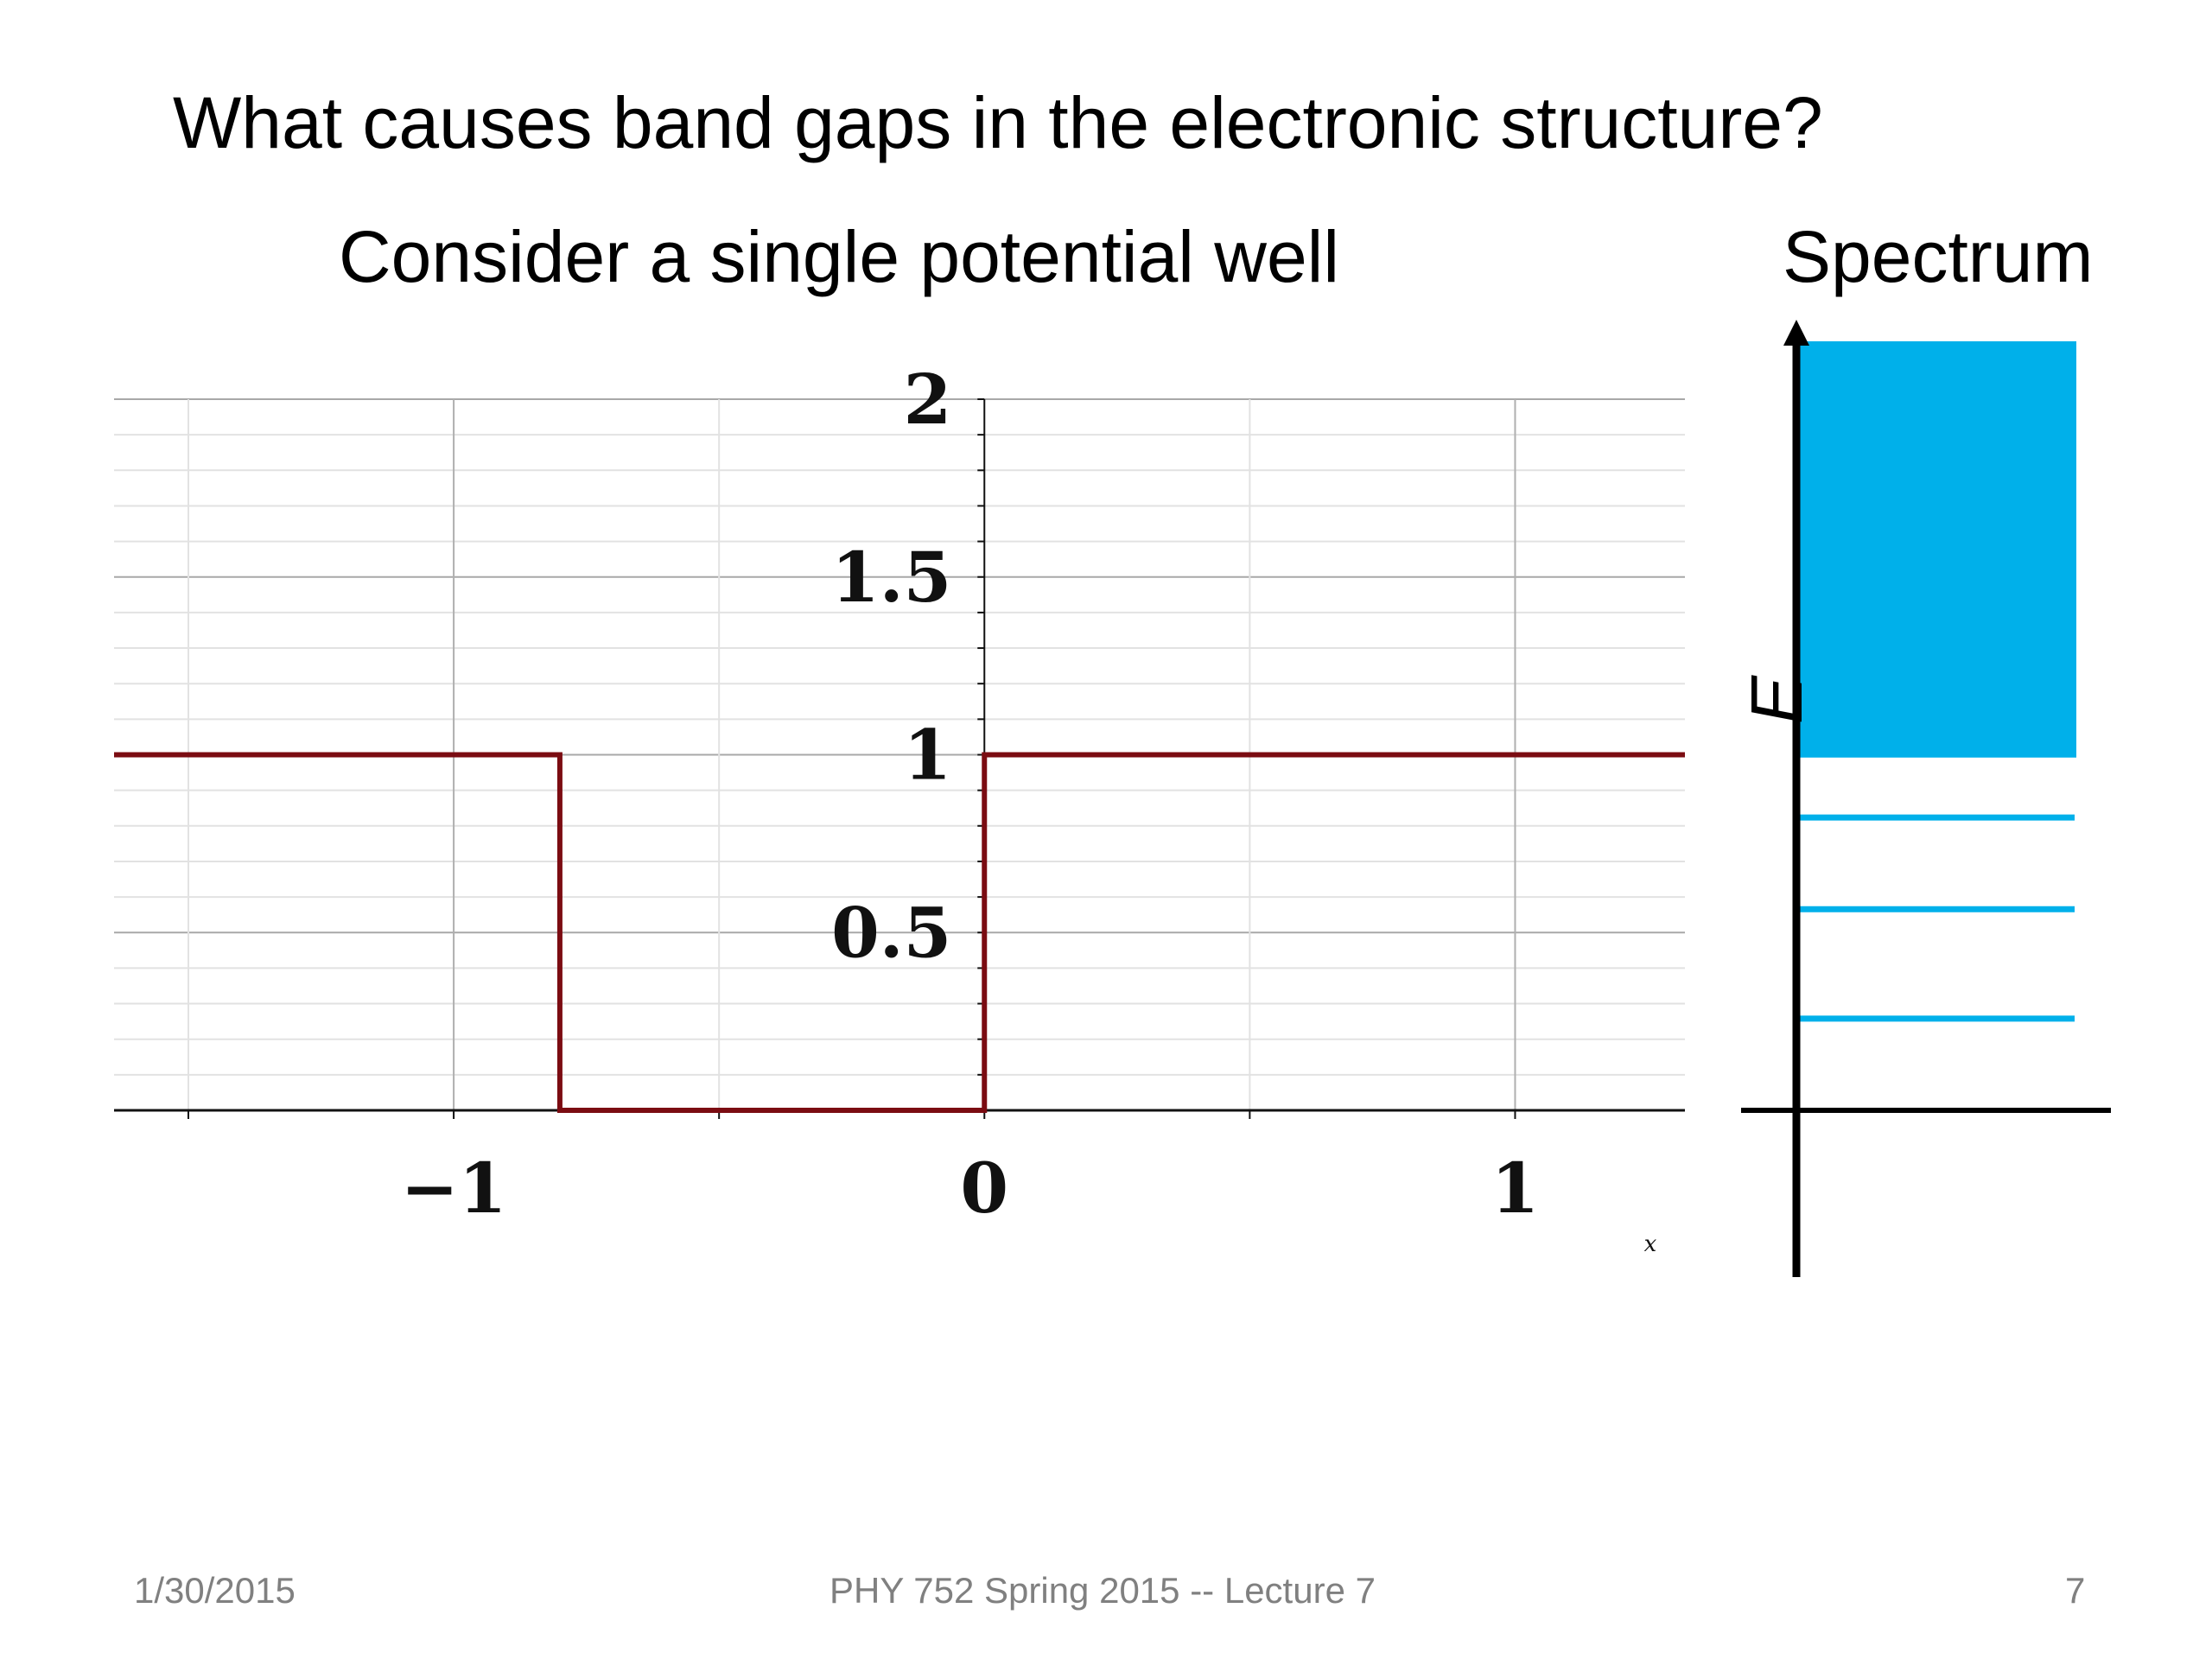  What do you see at coordinates (1796, 333) in the screenshot?
I see `energy-axis-arrowhead` at bounding box center [1796, 333].